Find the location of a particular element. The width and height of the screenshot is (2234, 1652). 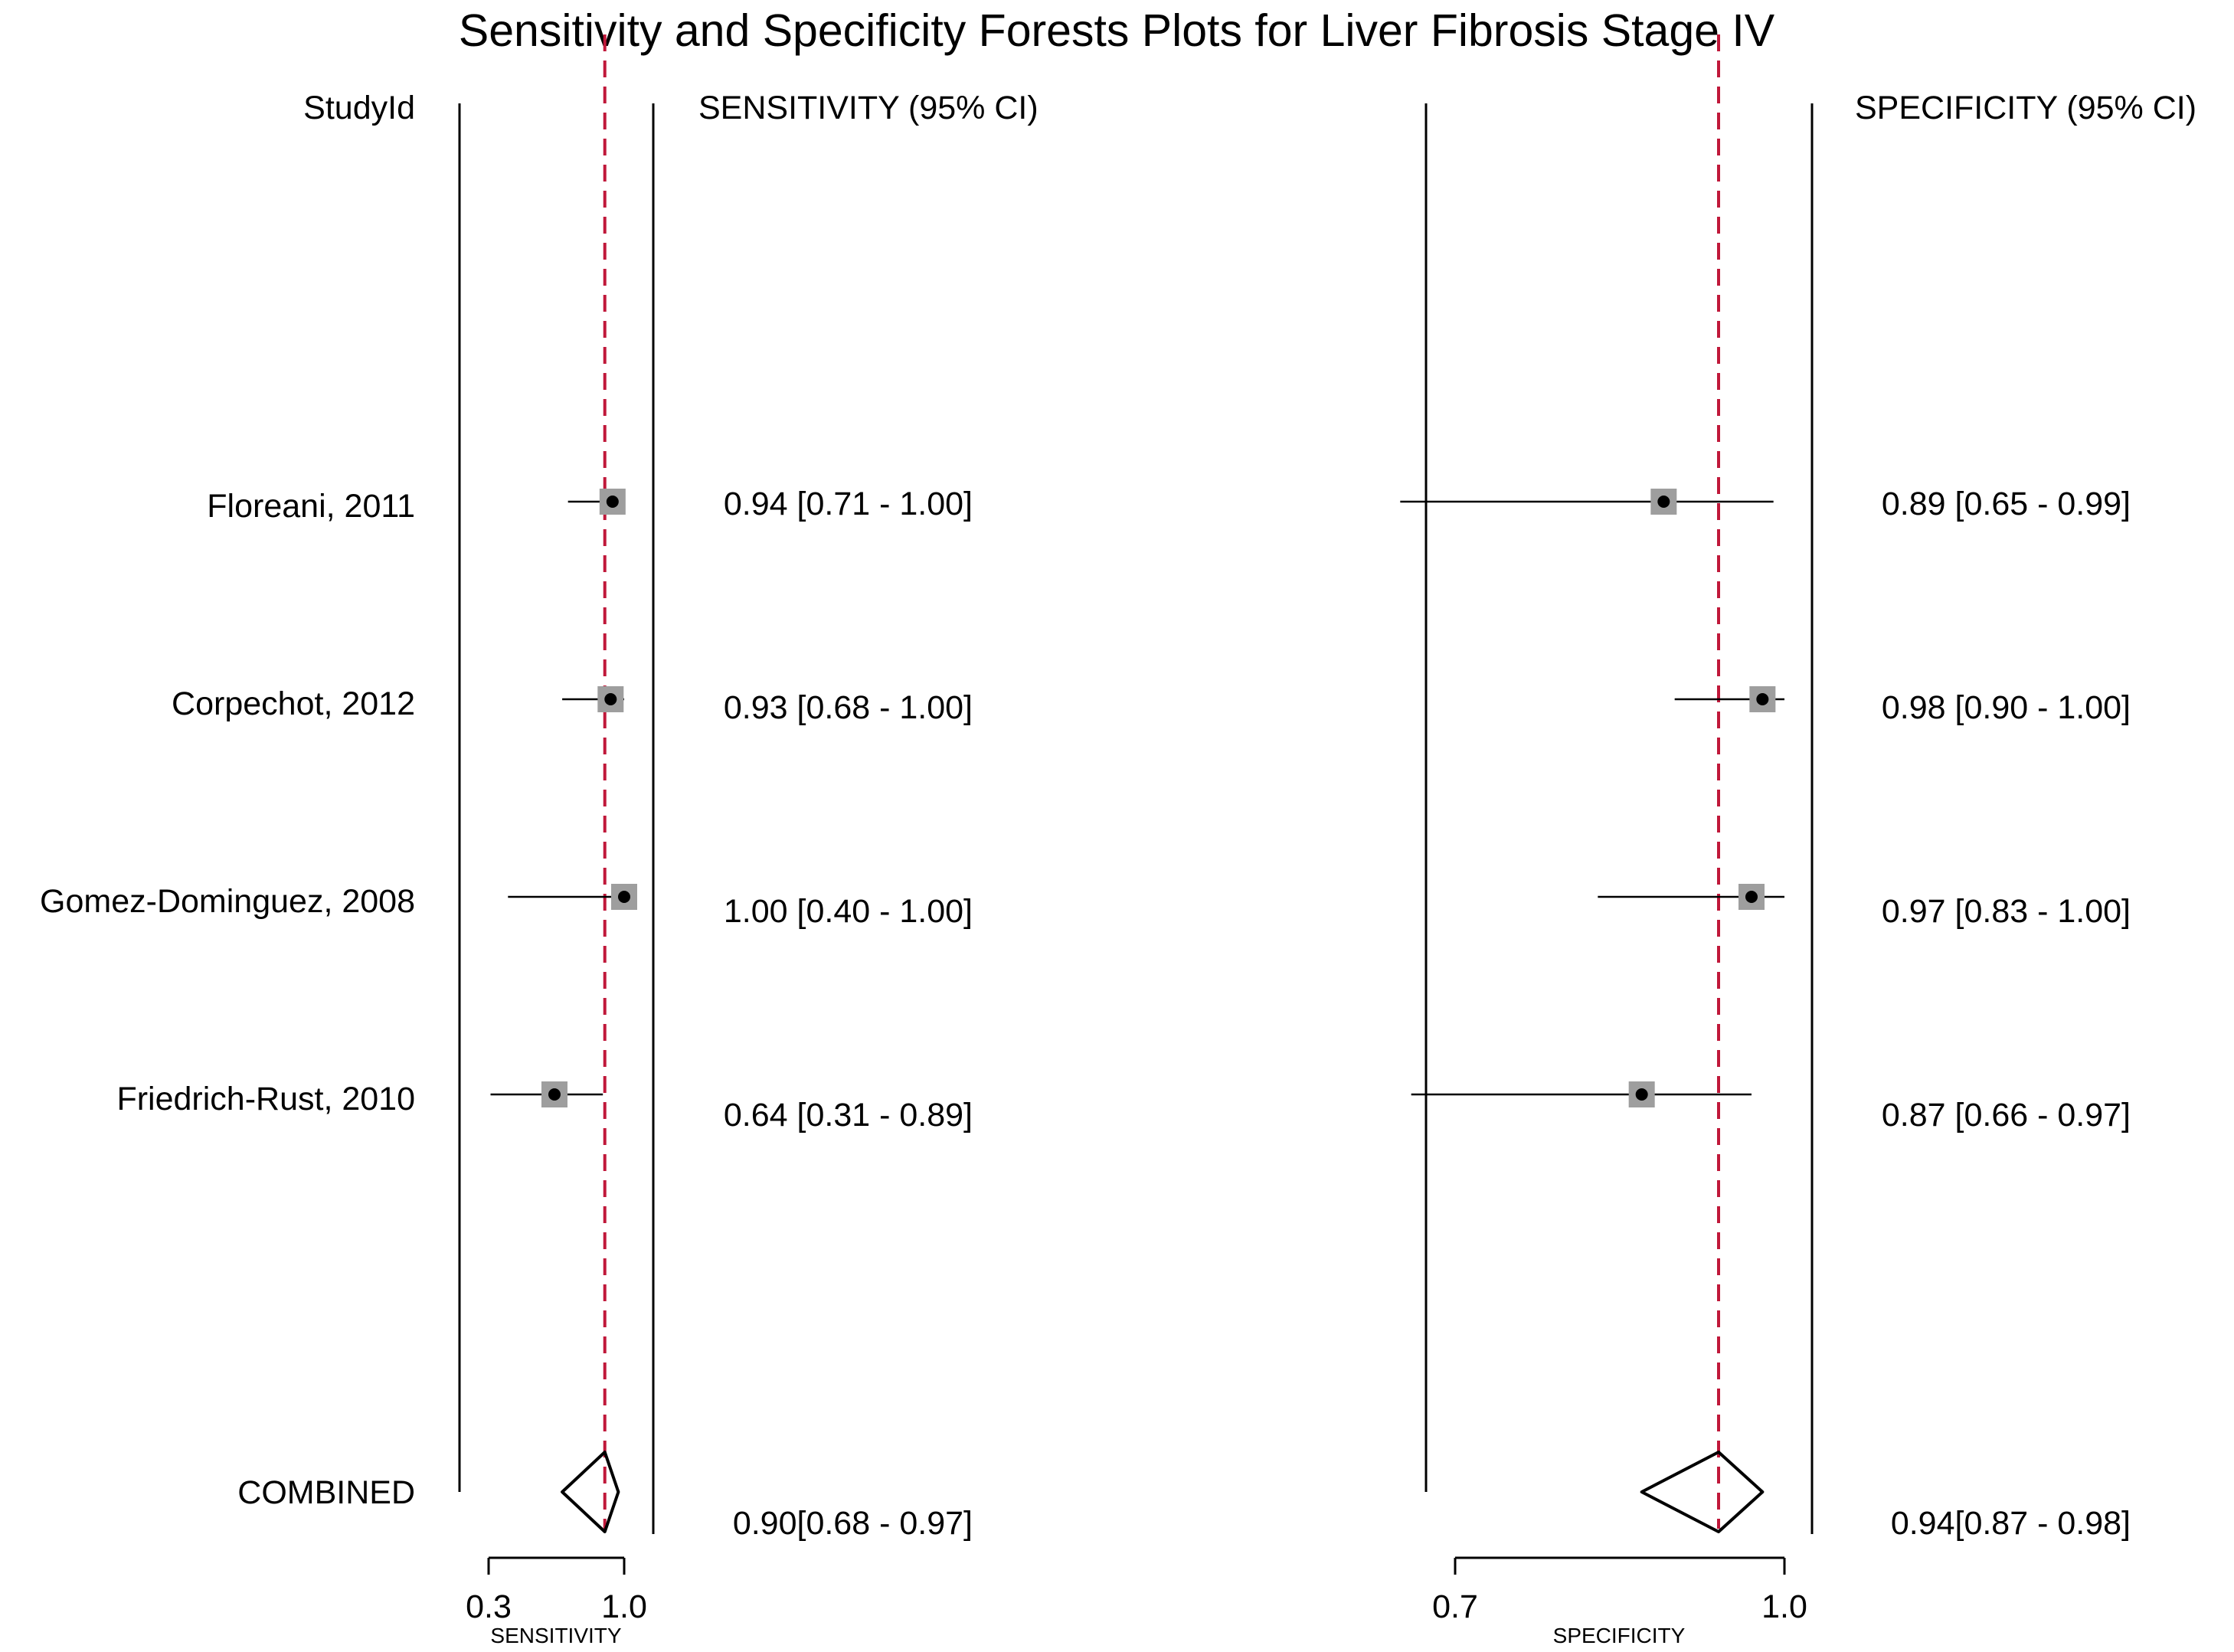

study-name-gomez-dominguez-2008: Gomez-Dominguez, 2008 is located at coordinates (227, 901).